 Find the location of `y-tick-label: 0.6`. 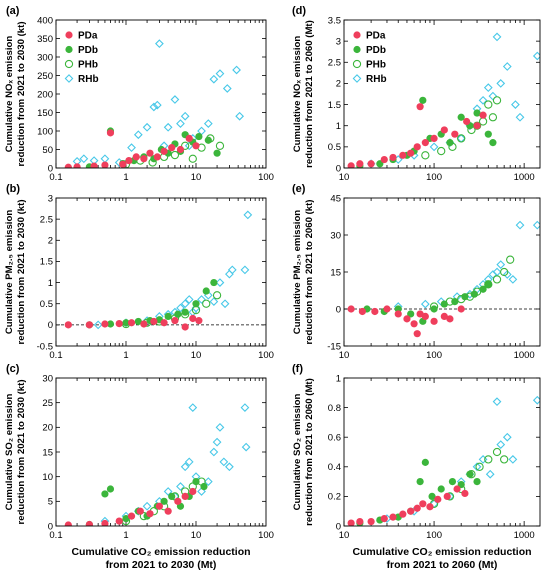

y-tick-label: 0.6 is located at coordinates (334, 438).